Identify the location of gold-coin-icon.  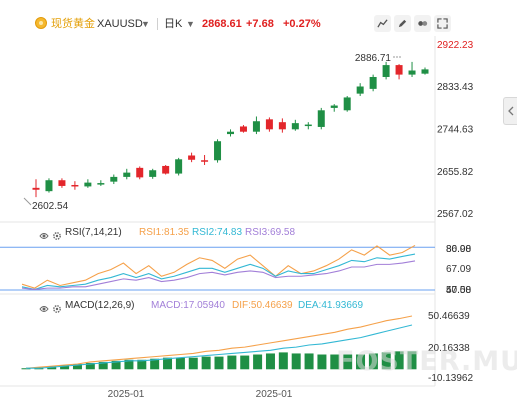
(41, 23).